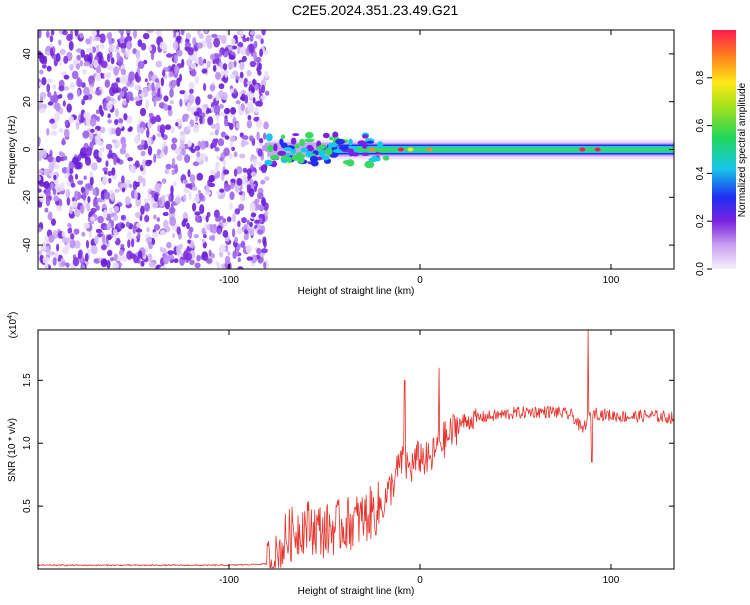 The image size is (750, 605). I want to click on y-tick-label: 20, so click(27, 102).